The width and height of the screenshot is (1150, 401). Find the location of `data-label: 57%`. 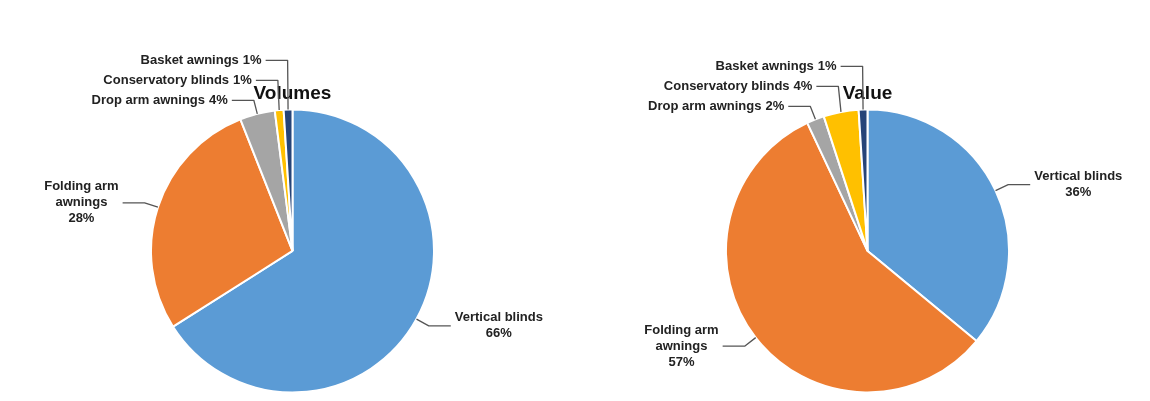

data-label: 57% is located at coordinates (681, 361).